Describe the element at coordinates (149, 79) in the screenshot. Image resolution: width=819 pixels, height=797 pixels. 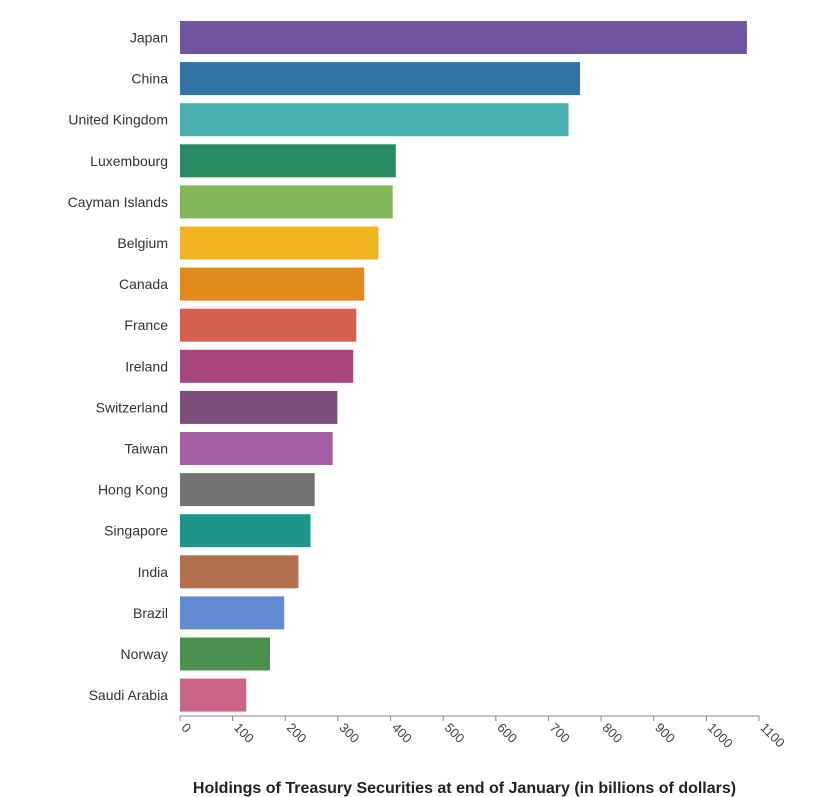
I see `category-label-china: China` at that location.